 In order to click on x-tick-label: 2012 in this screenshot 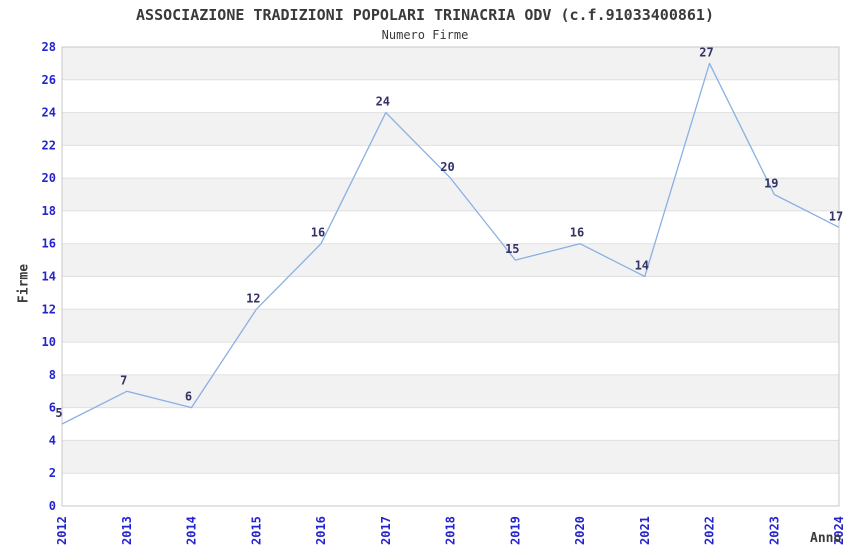, I will do `click(62, 530)`.